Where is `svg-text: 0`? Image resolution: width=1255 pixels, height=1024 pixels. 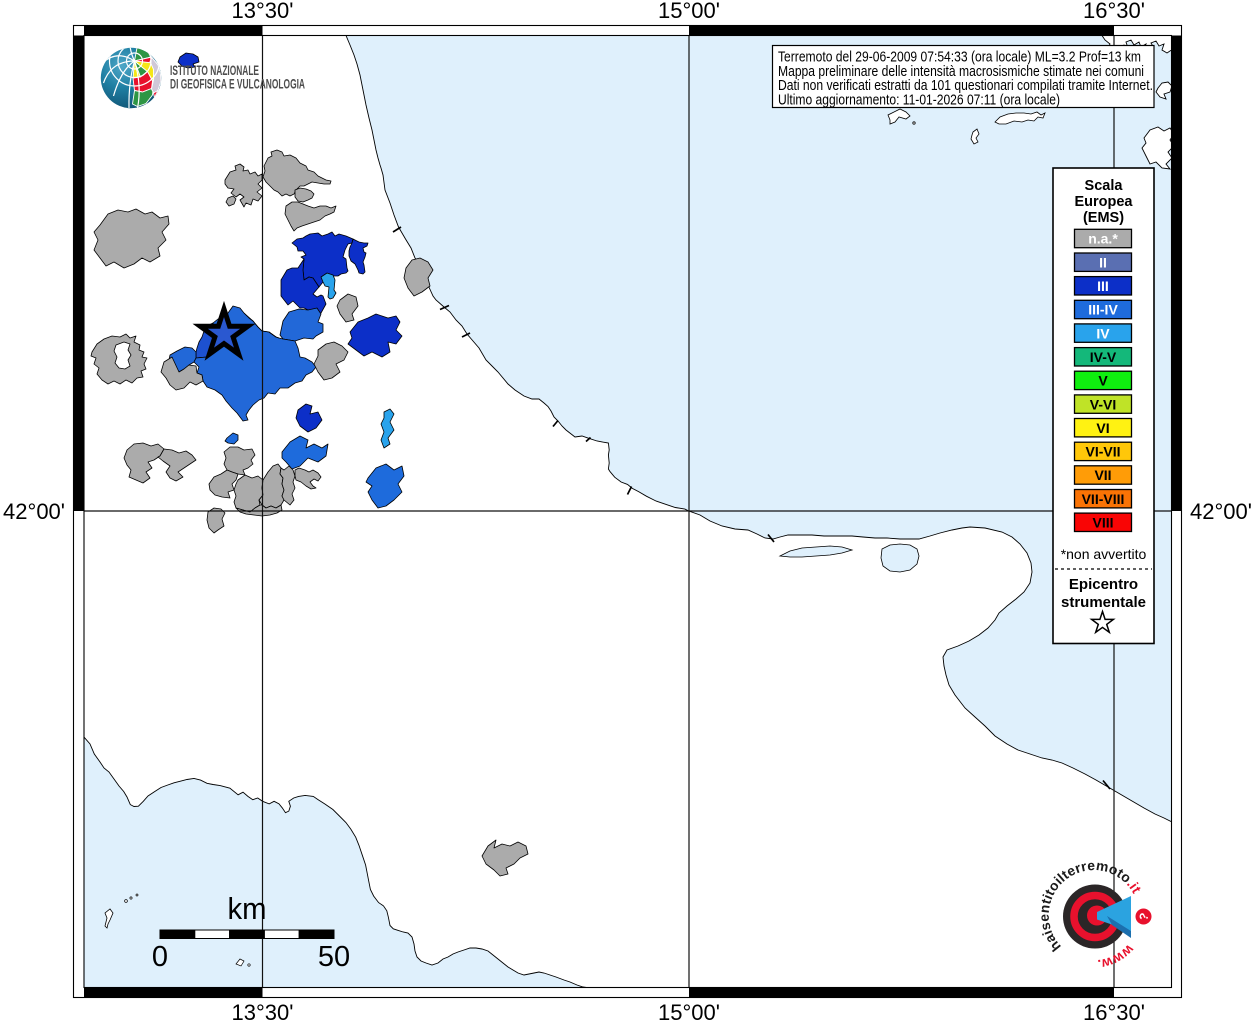 svg-text: 0 is located at coordinates (160, 957).